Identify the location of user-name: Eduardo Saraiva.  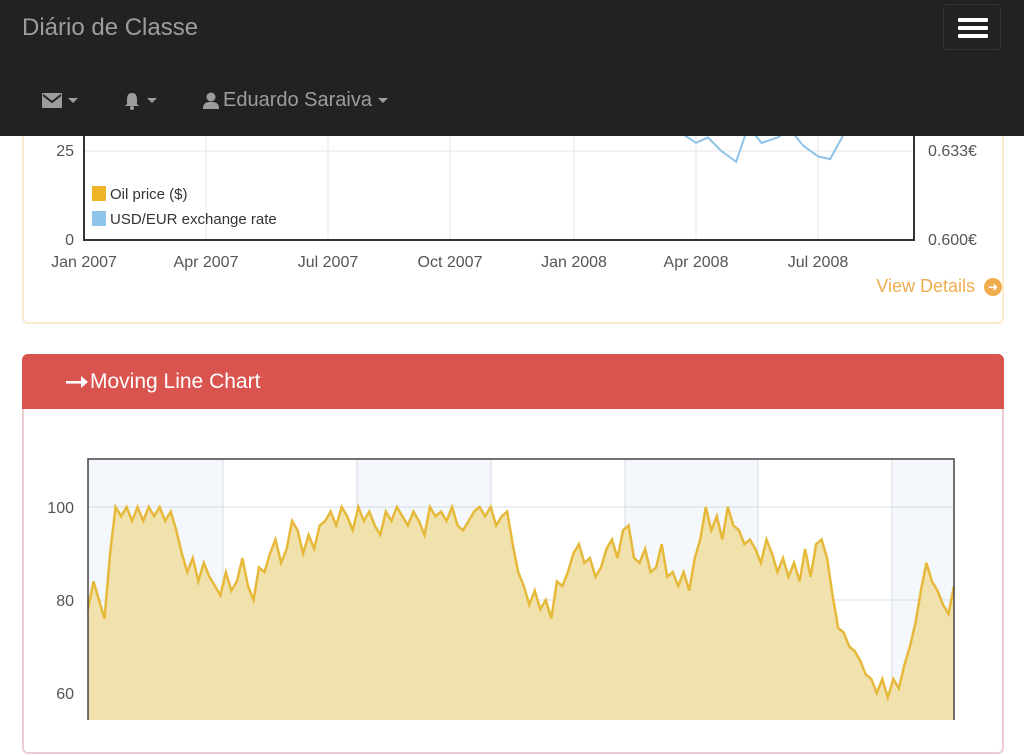
(297, 100).